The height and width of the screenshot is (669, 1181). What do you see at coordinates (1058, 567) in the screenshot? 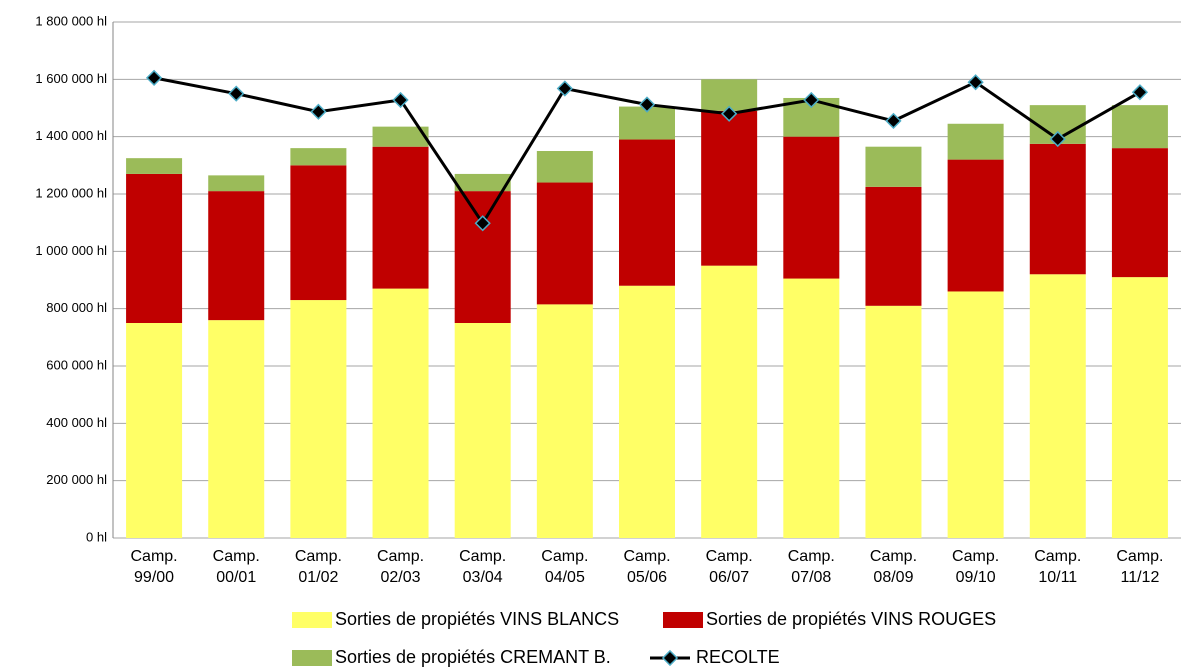
I see `x-tick-label: Camp. 10/11` at bounding box center [1058, 567].